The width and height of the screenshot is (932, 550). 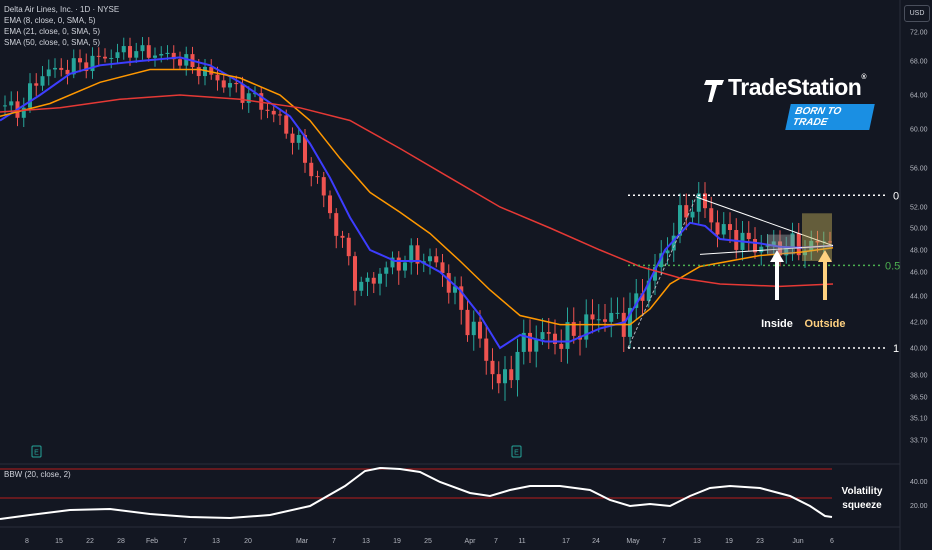 What do you see at coordinates (302, 541) in the screenshot?
I see `x-tick-label: Mar` at bounding box center [302, 541].